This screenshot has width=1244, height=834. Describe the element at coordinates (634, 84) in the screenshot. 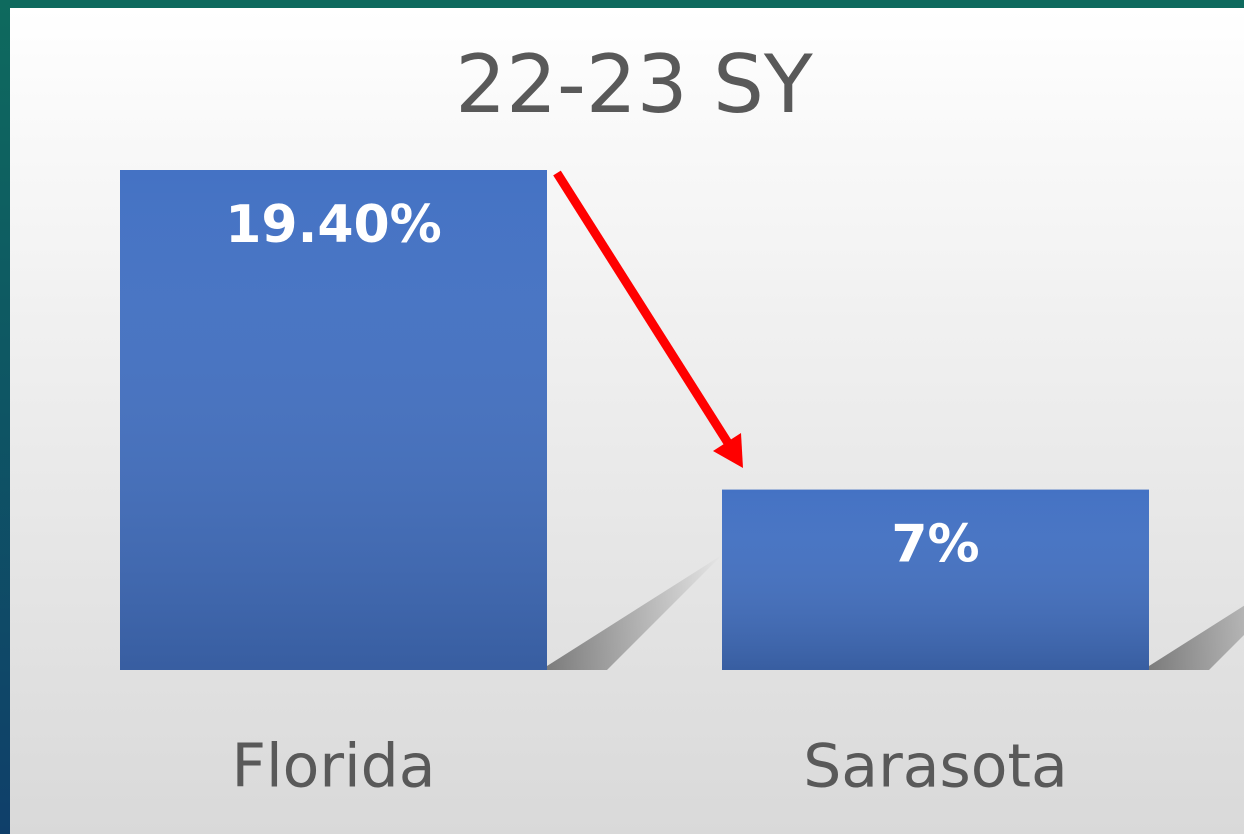

I see `chart-title: 22-23 SY` at that location.